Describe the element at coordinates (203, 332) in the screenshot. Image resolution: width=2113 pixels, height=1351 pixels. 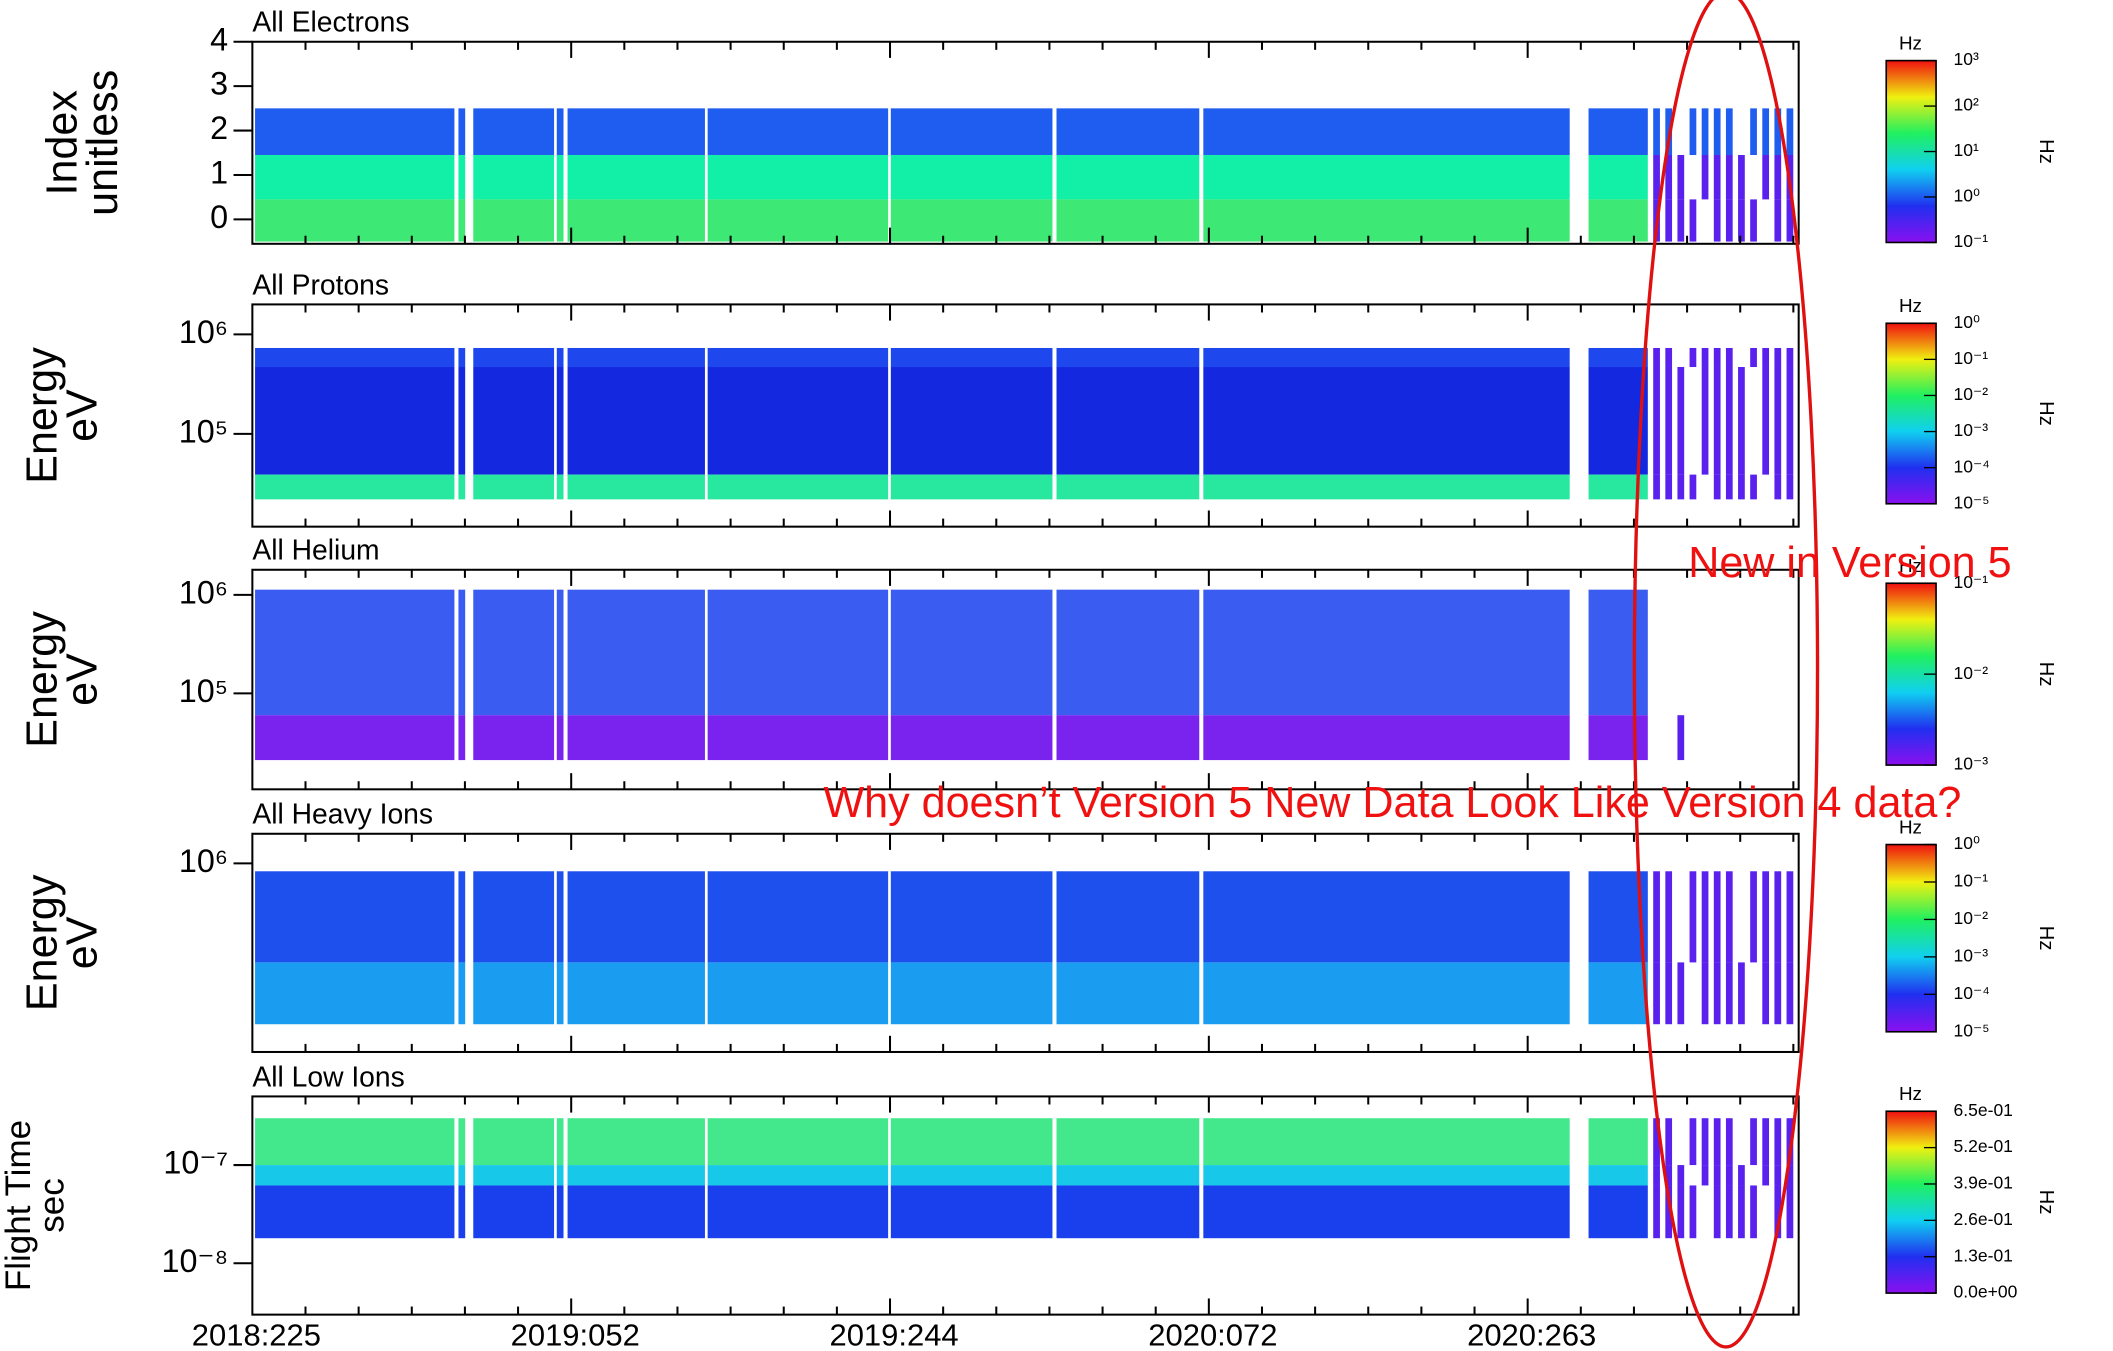
I see `y-tick-label: 10⁶` at that location.